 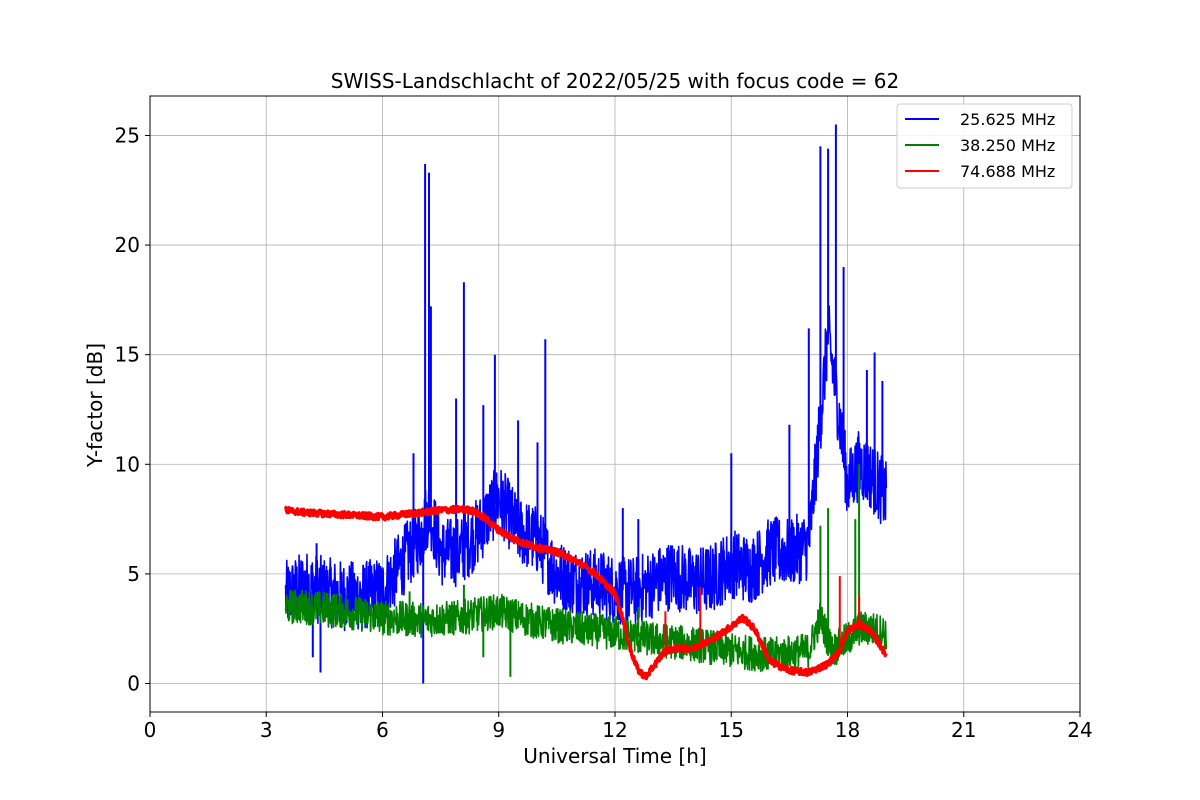 What do you see at coordinates (614, 756) in the screenshot?
I see `x-axis-label: Universal Time [h]` at bounding box center [614, 756].